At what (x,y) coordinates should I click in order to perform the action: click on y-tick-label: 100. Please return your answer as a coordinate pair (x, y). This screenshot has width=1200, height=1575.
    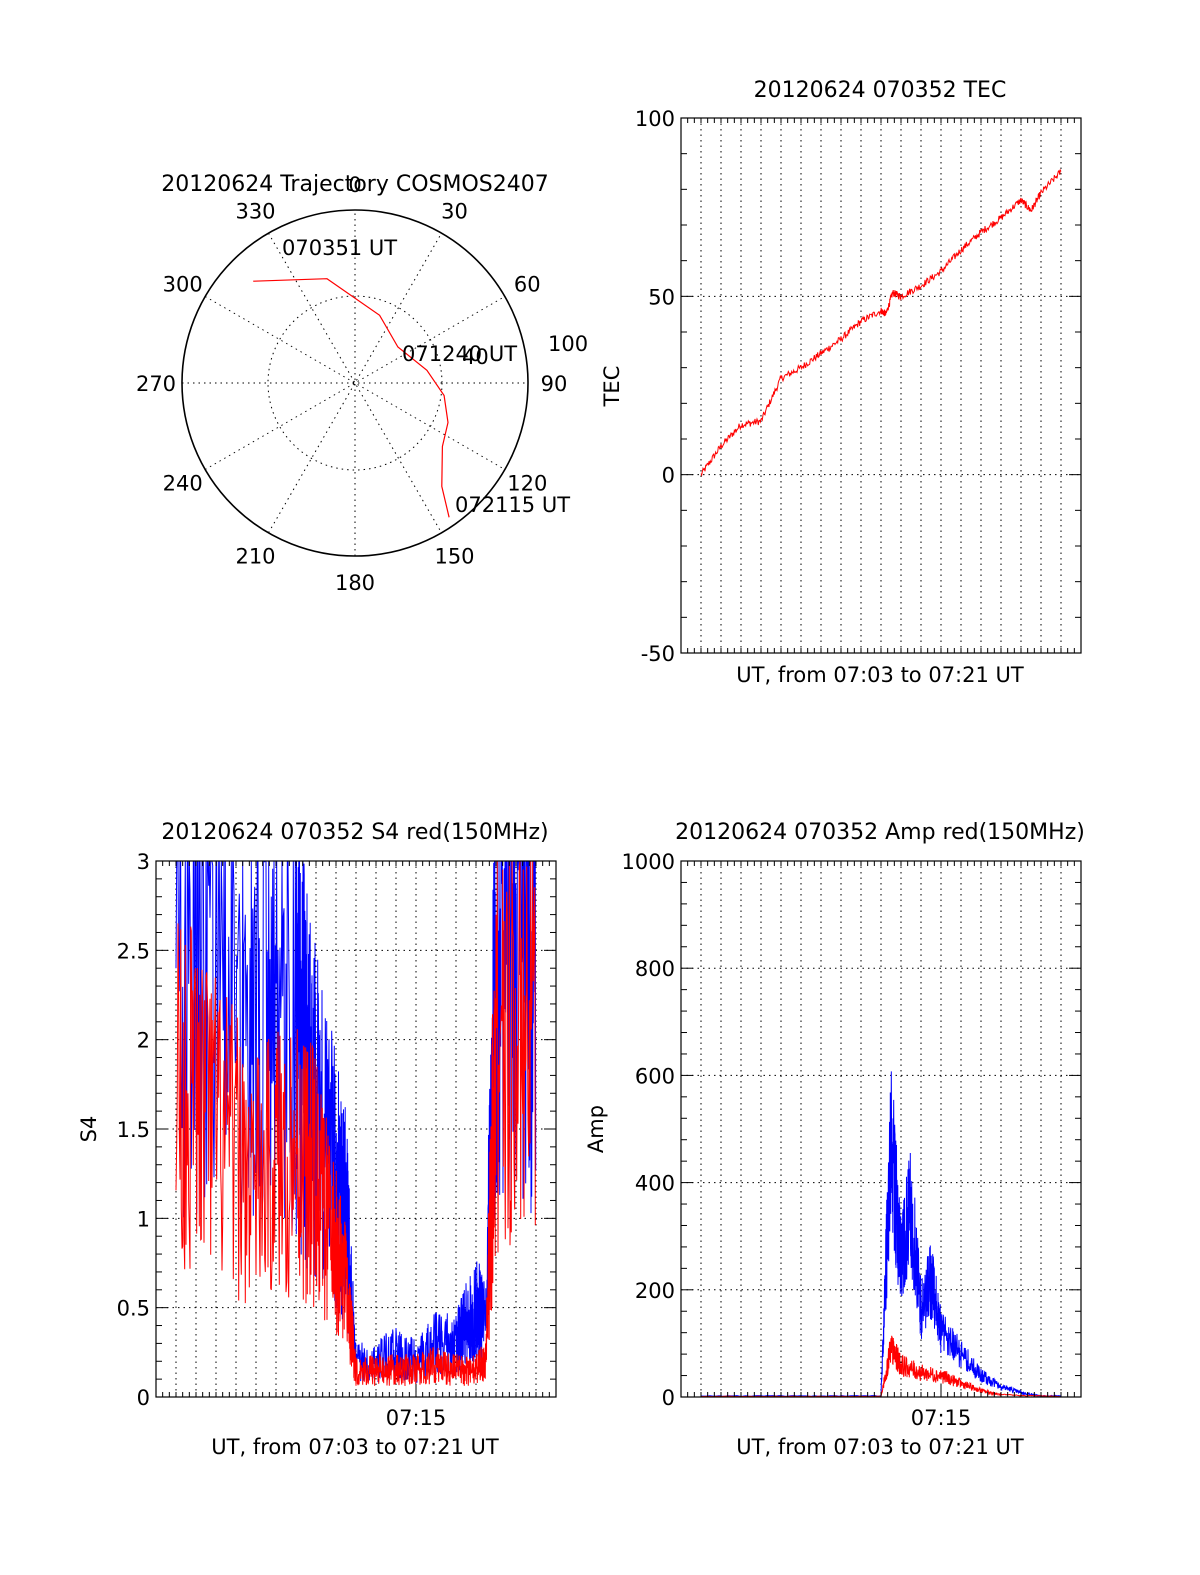
    Looking at the image, I should click on (655, 119).